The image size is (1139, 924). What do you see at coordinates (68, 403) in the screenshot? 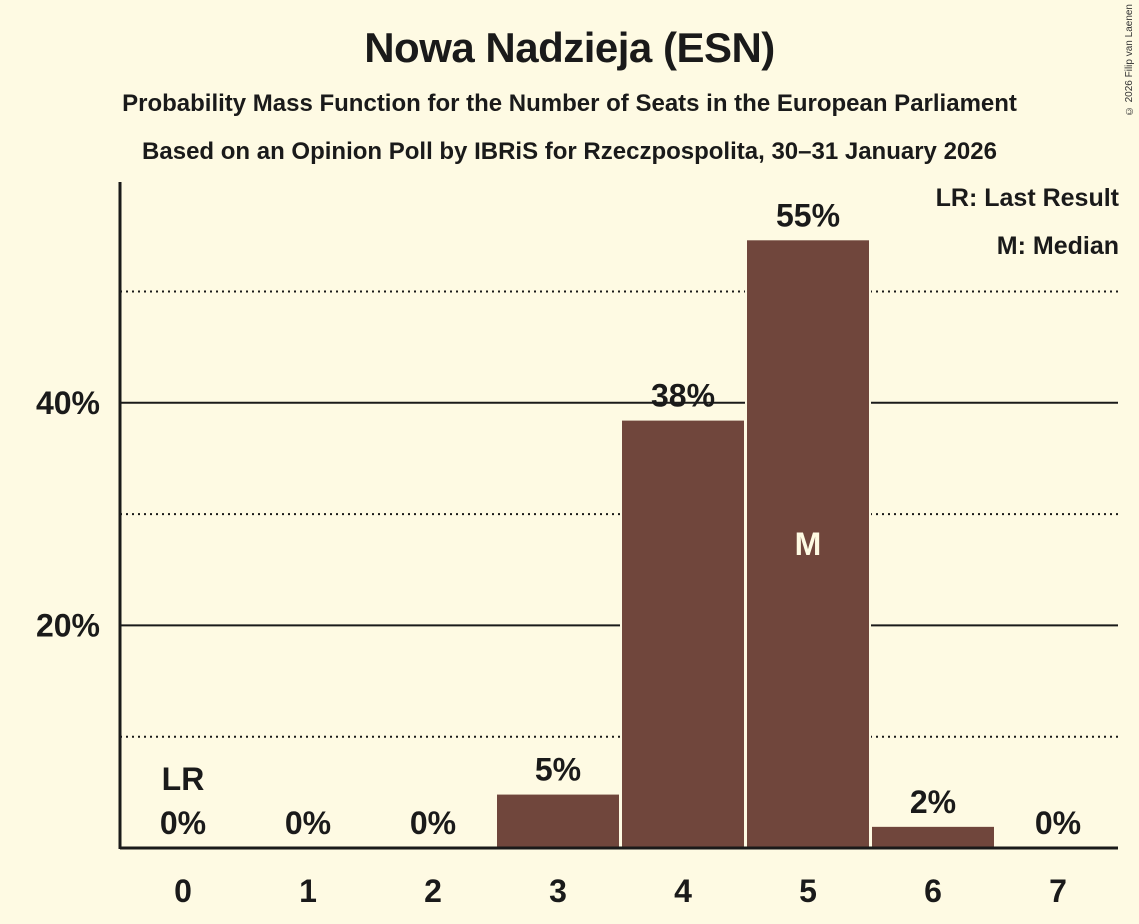
I see `y-tick-label: 40%` at bounding box center [68, 403].